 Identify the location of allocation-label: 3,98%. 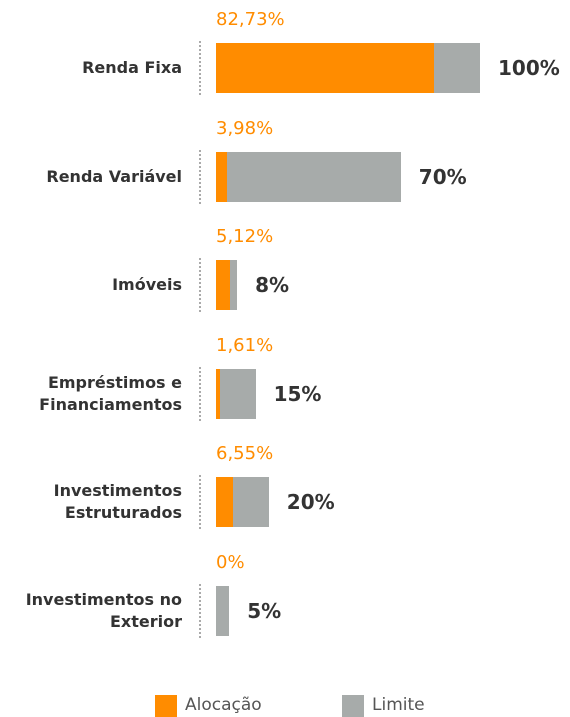
(245, 128).